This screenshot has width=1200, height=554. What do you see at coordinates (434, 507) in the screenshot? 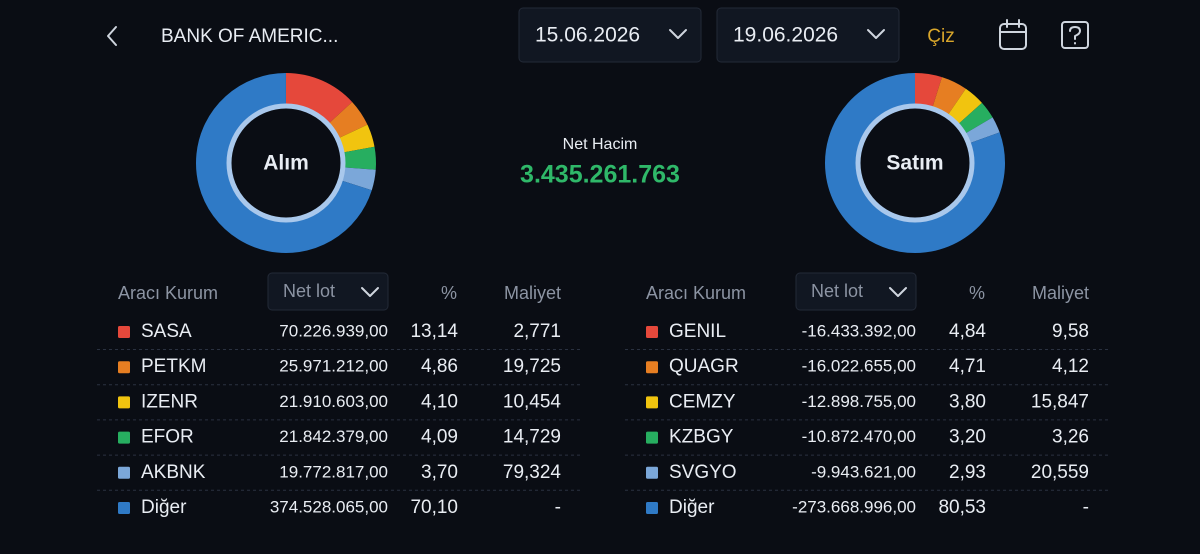
I see `percent: 70,10` at bounding box center [434, 507].